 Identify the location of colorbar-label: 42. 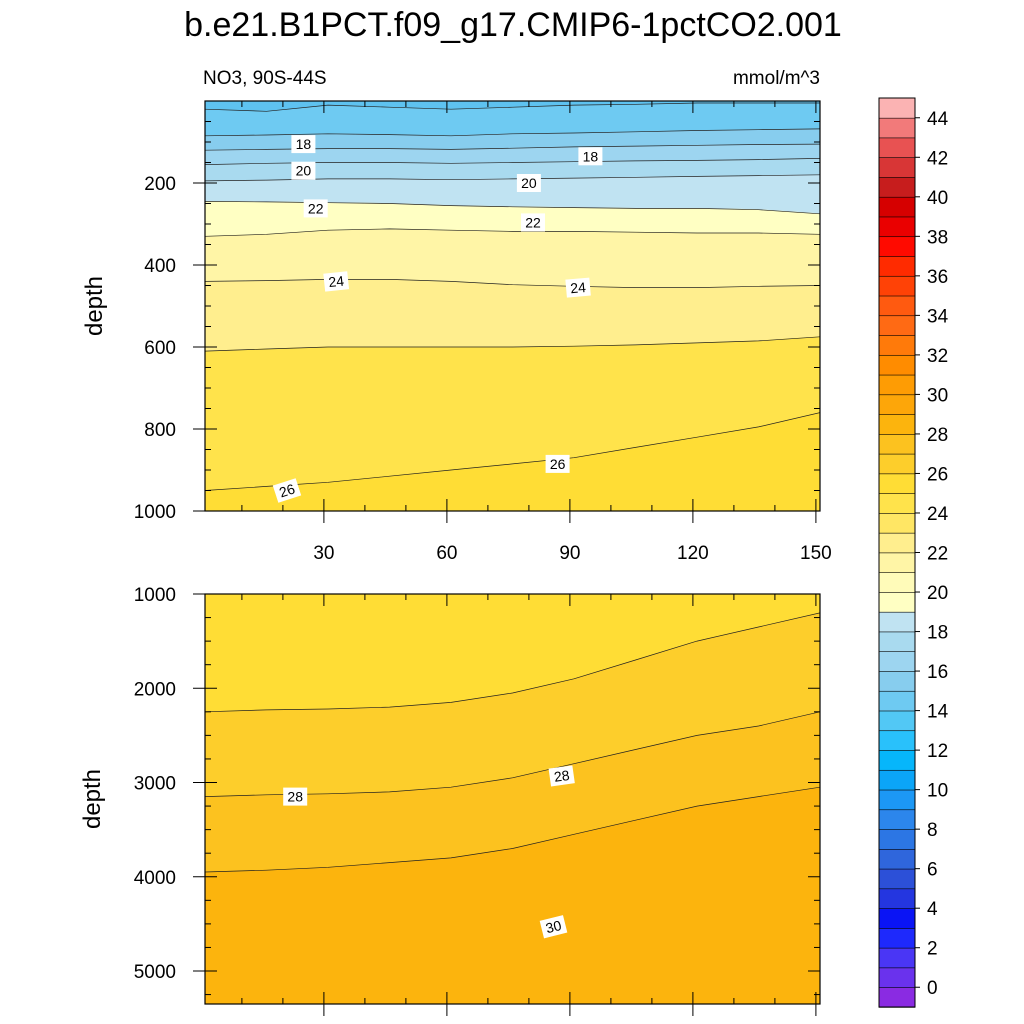
(937, 158).